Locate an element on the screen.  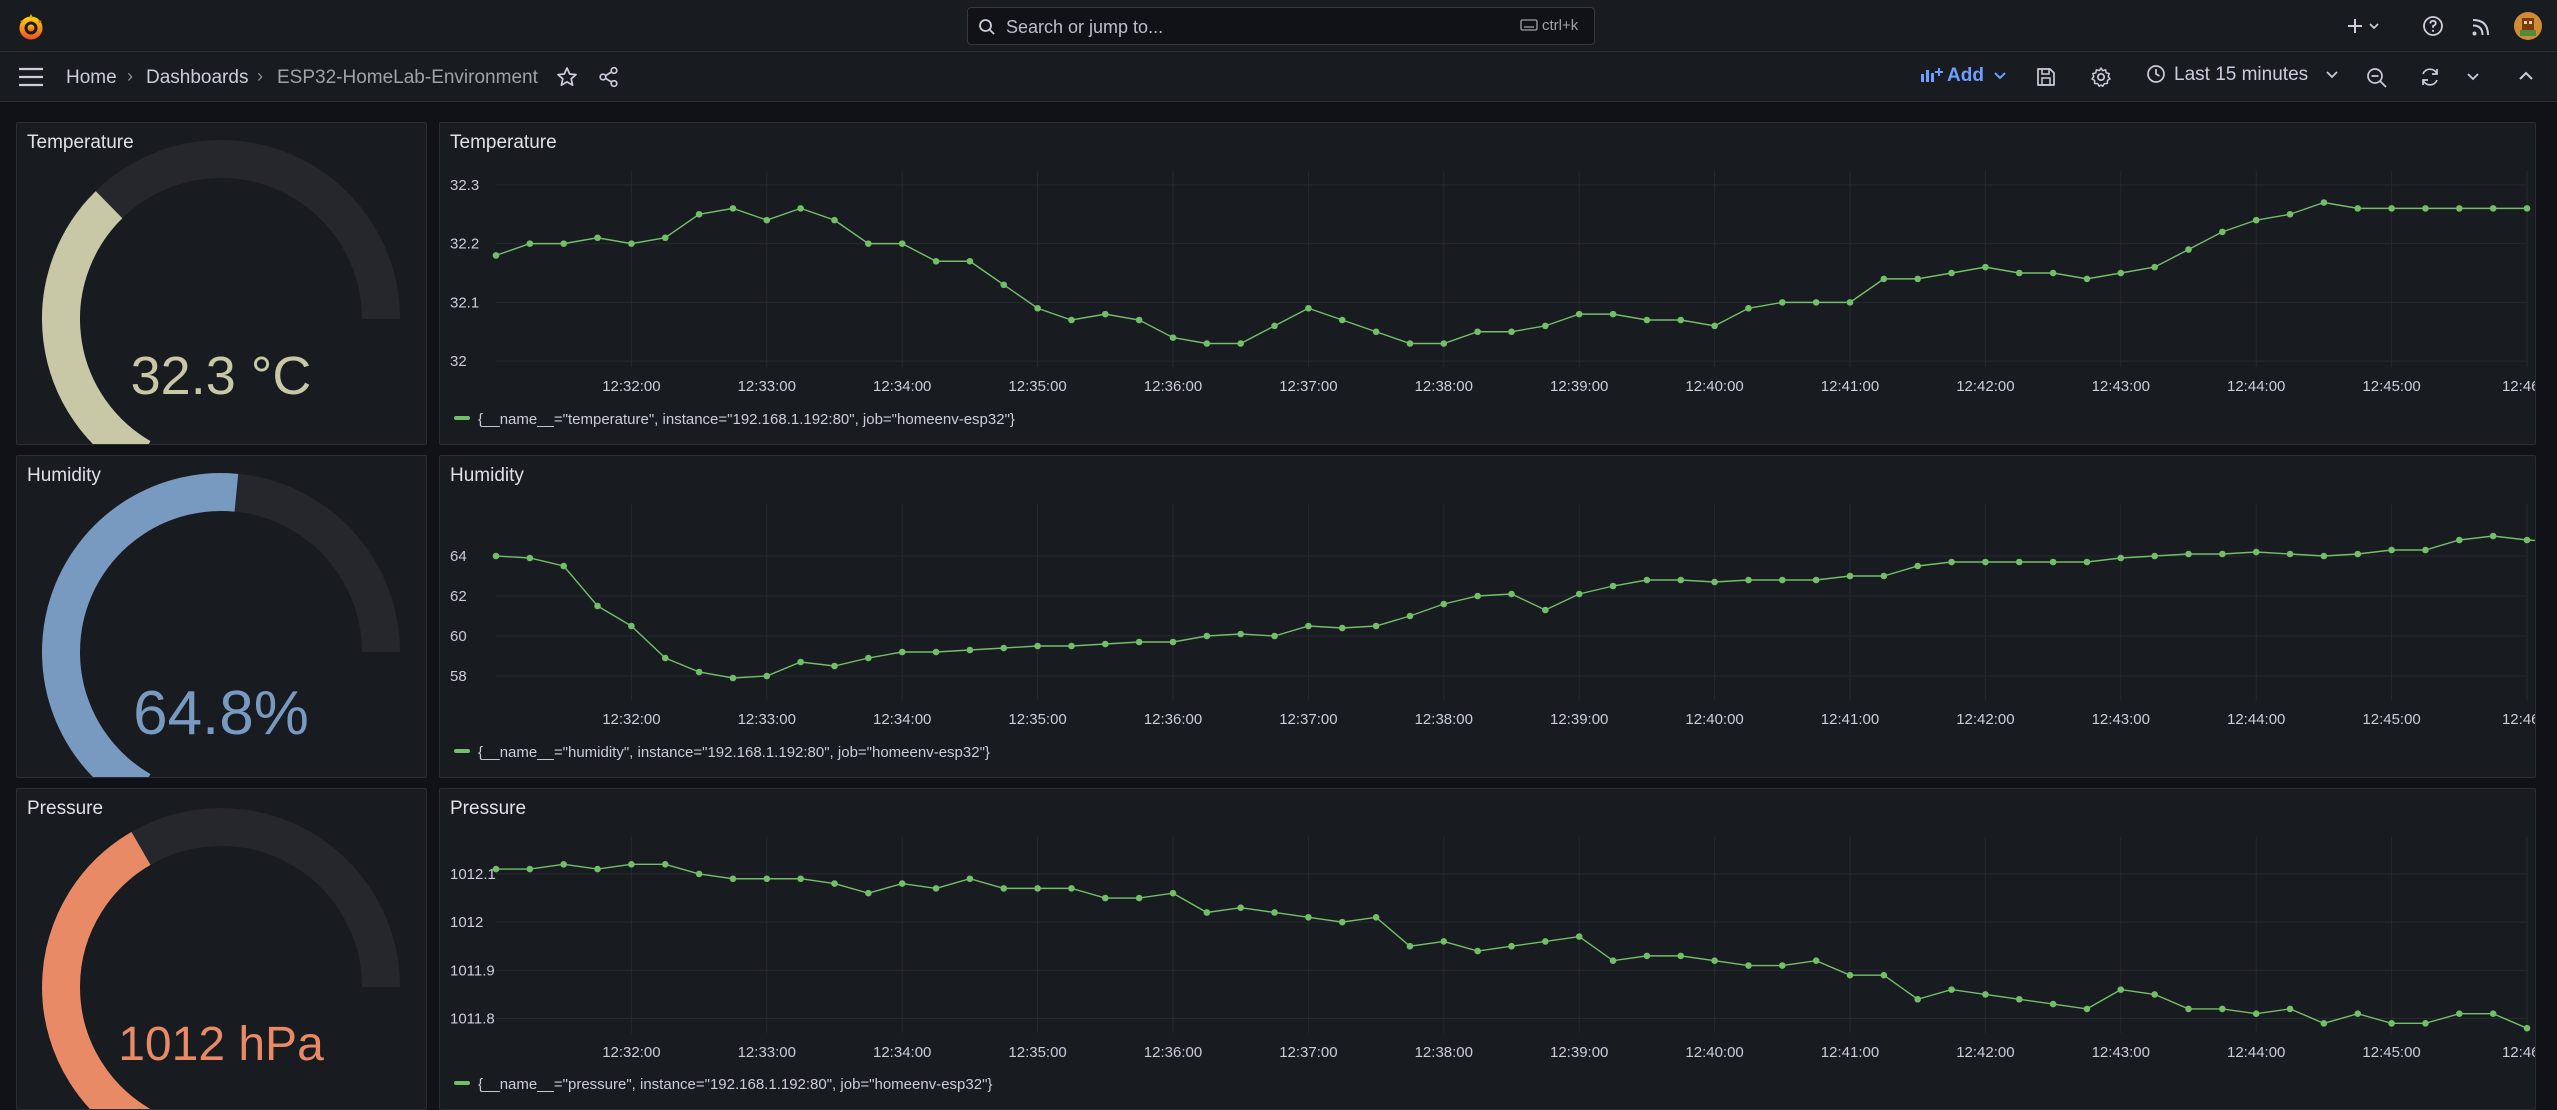
x-tick-label: 12:42:00 is located at coordinates (1985, 1052).